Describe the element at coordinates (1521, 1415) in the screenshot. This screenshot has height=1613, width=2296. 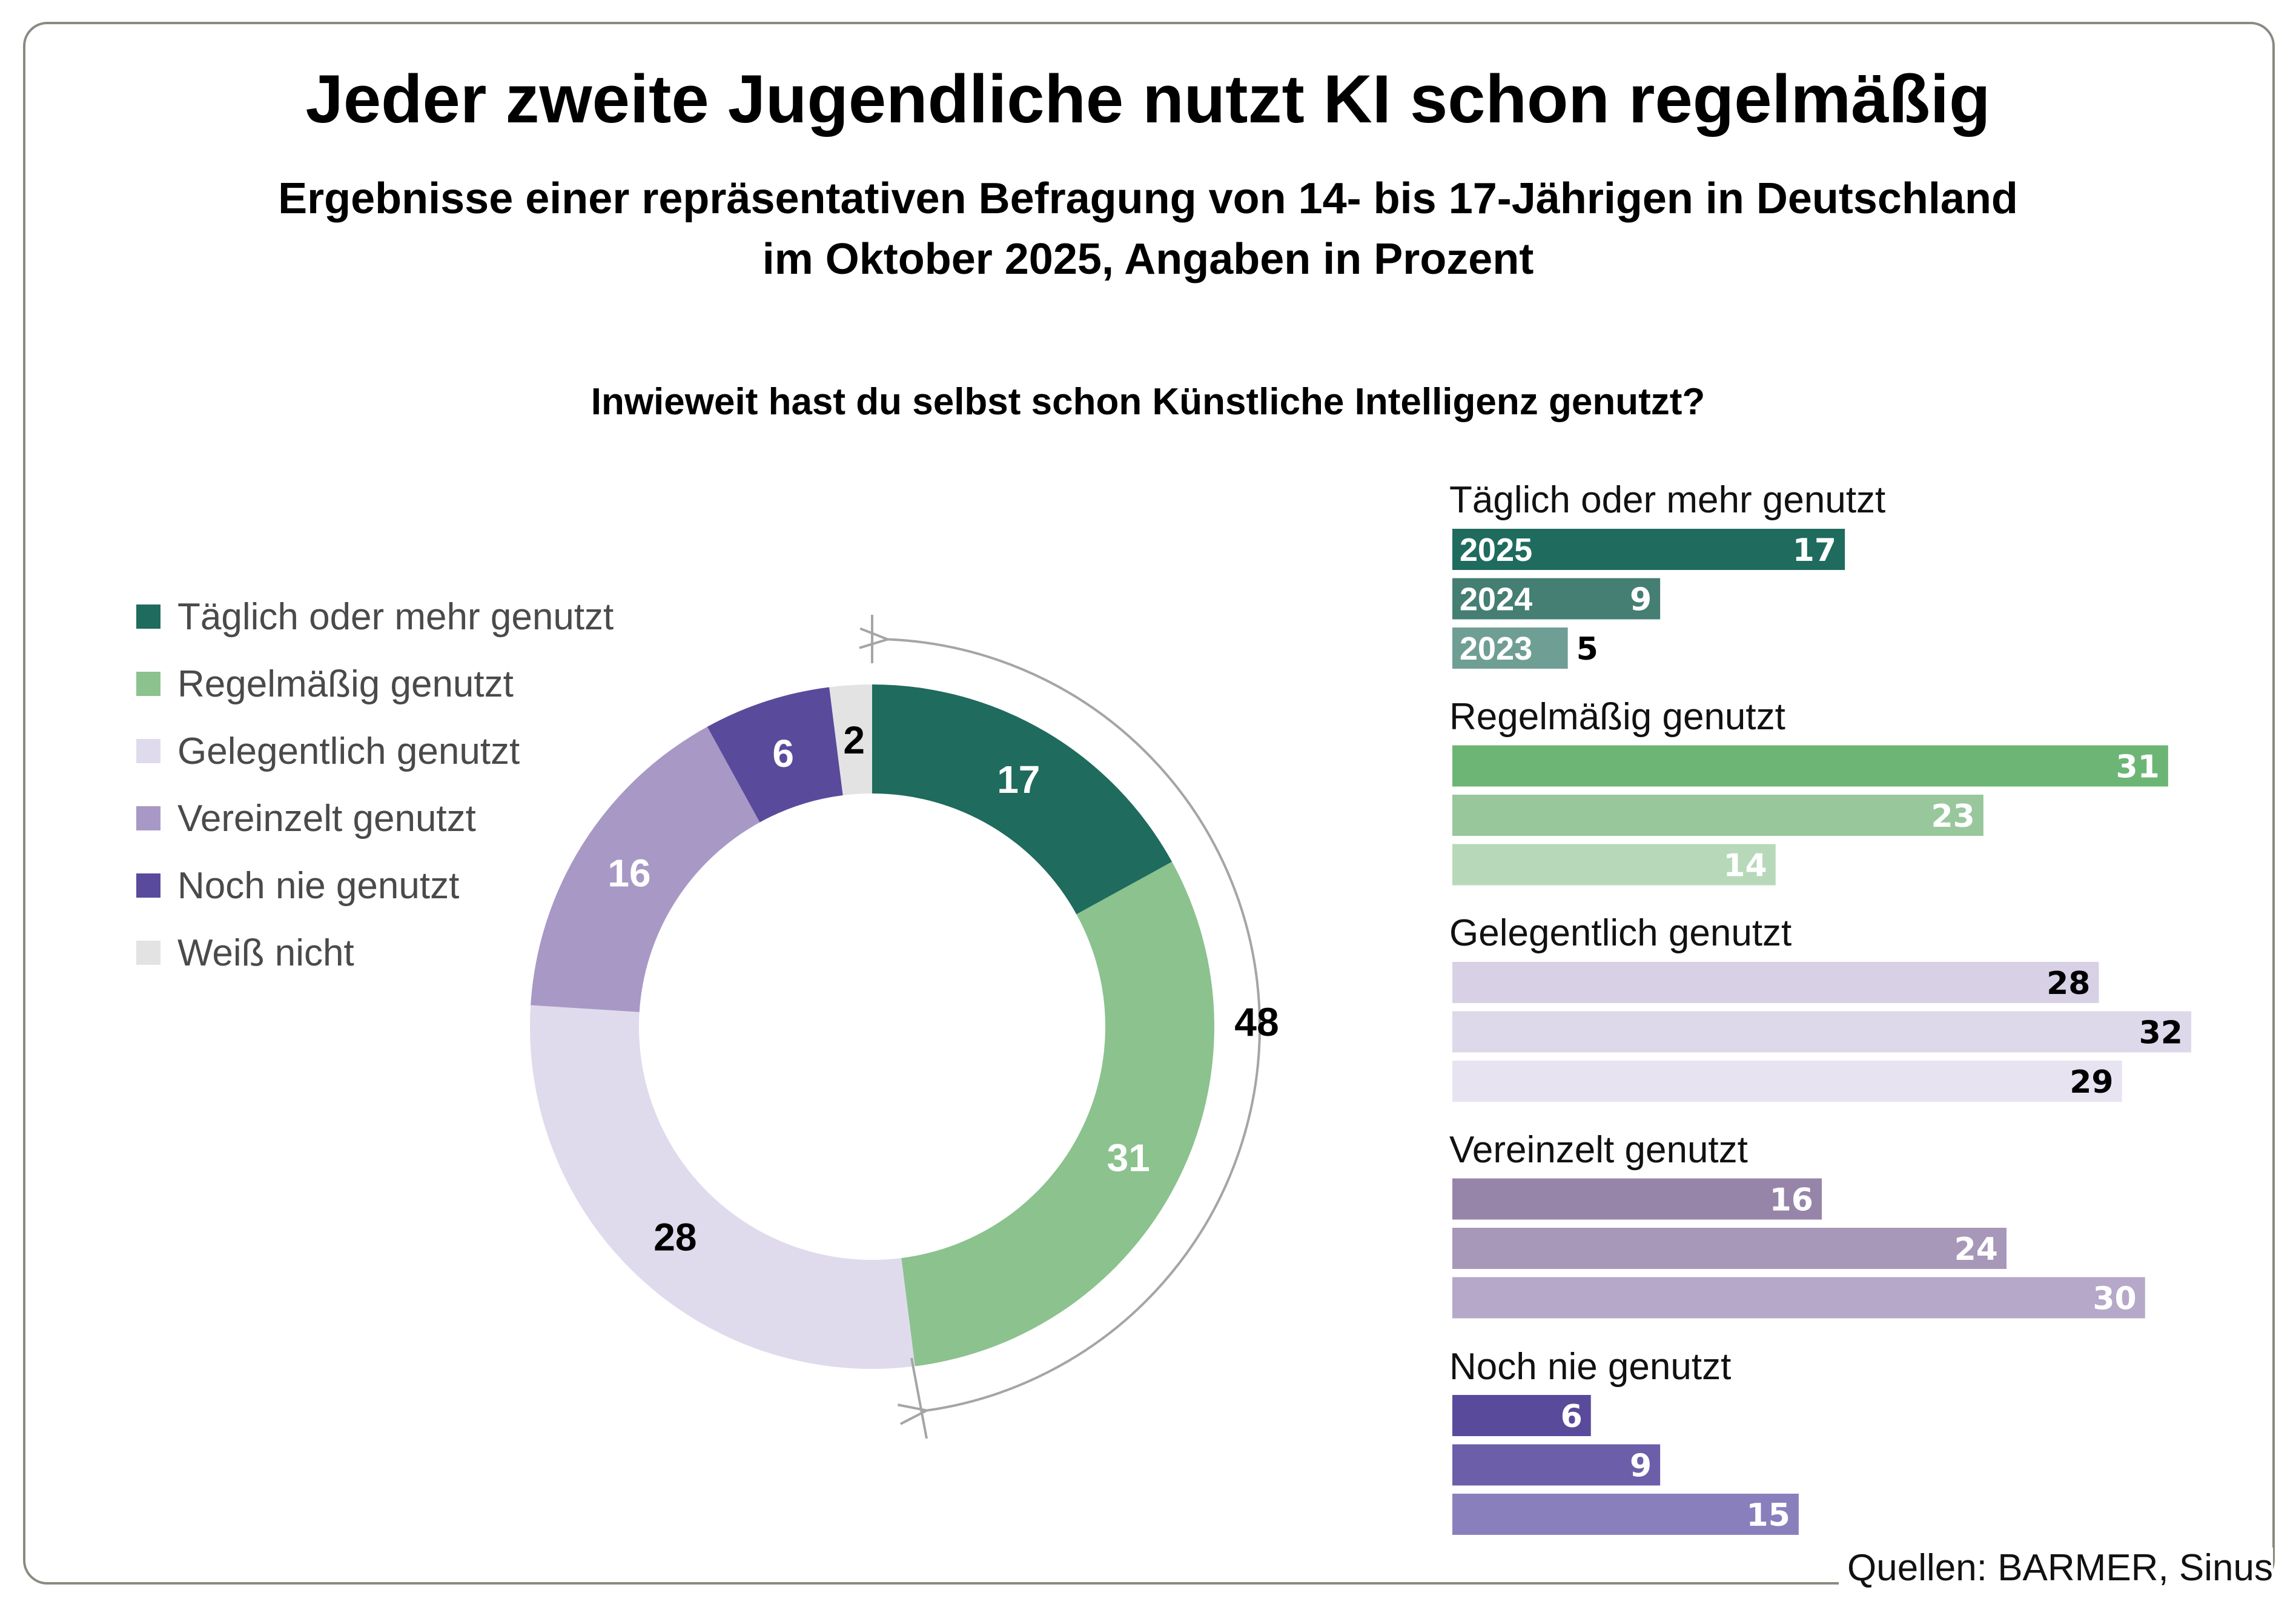
I see `bar-noch-nie-genutzt-2025` at that location.